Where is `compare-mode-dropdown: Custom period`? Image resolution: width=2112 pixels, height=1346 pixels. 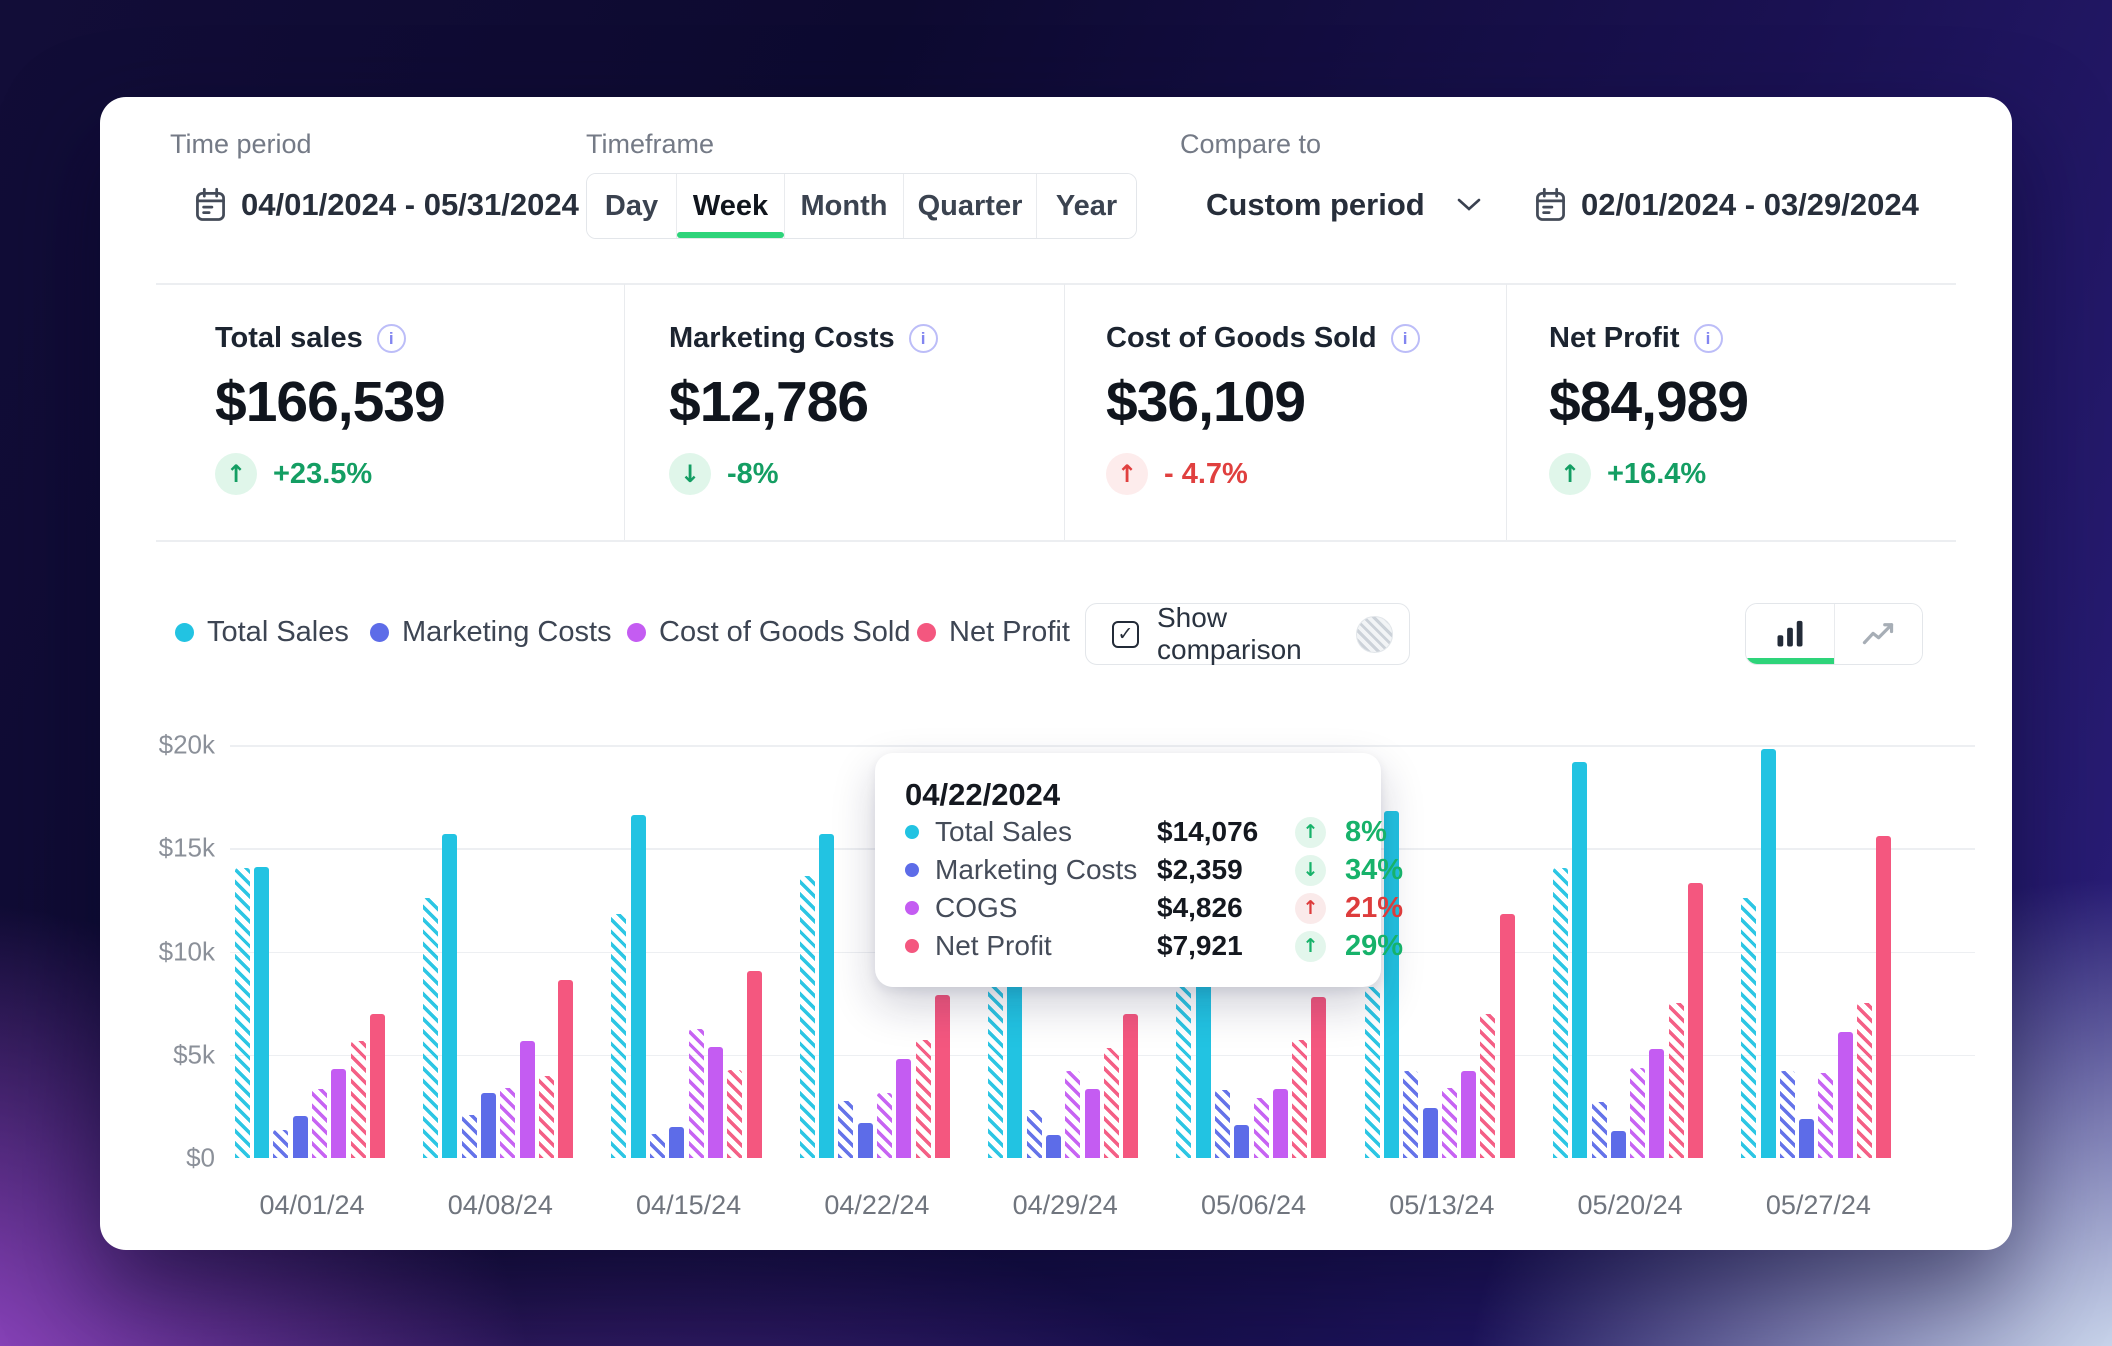
compare-mode-dropdown: Custom period is located at coordinates (1343, 205).